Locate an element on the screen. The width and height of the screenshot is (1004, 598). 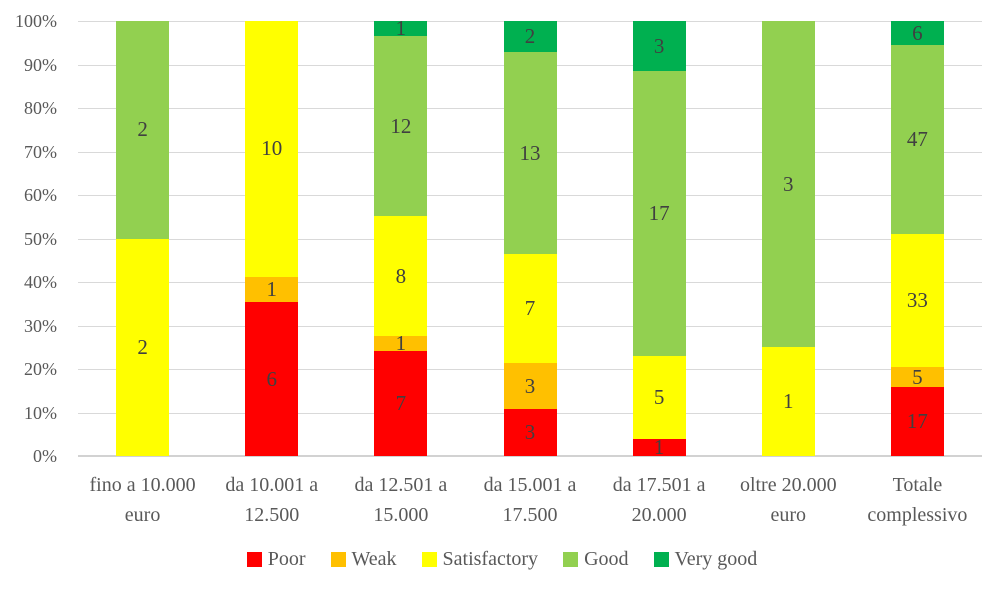
bar-segment-poor: 6 is located at coordinates (272, 379).